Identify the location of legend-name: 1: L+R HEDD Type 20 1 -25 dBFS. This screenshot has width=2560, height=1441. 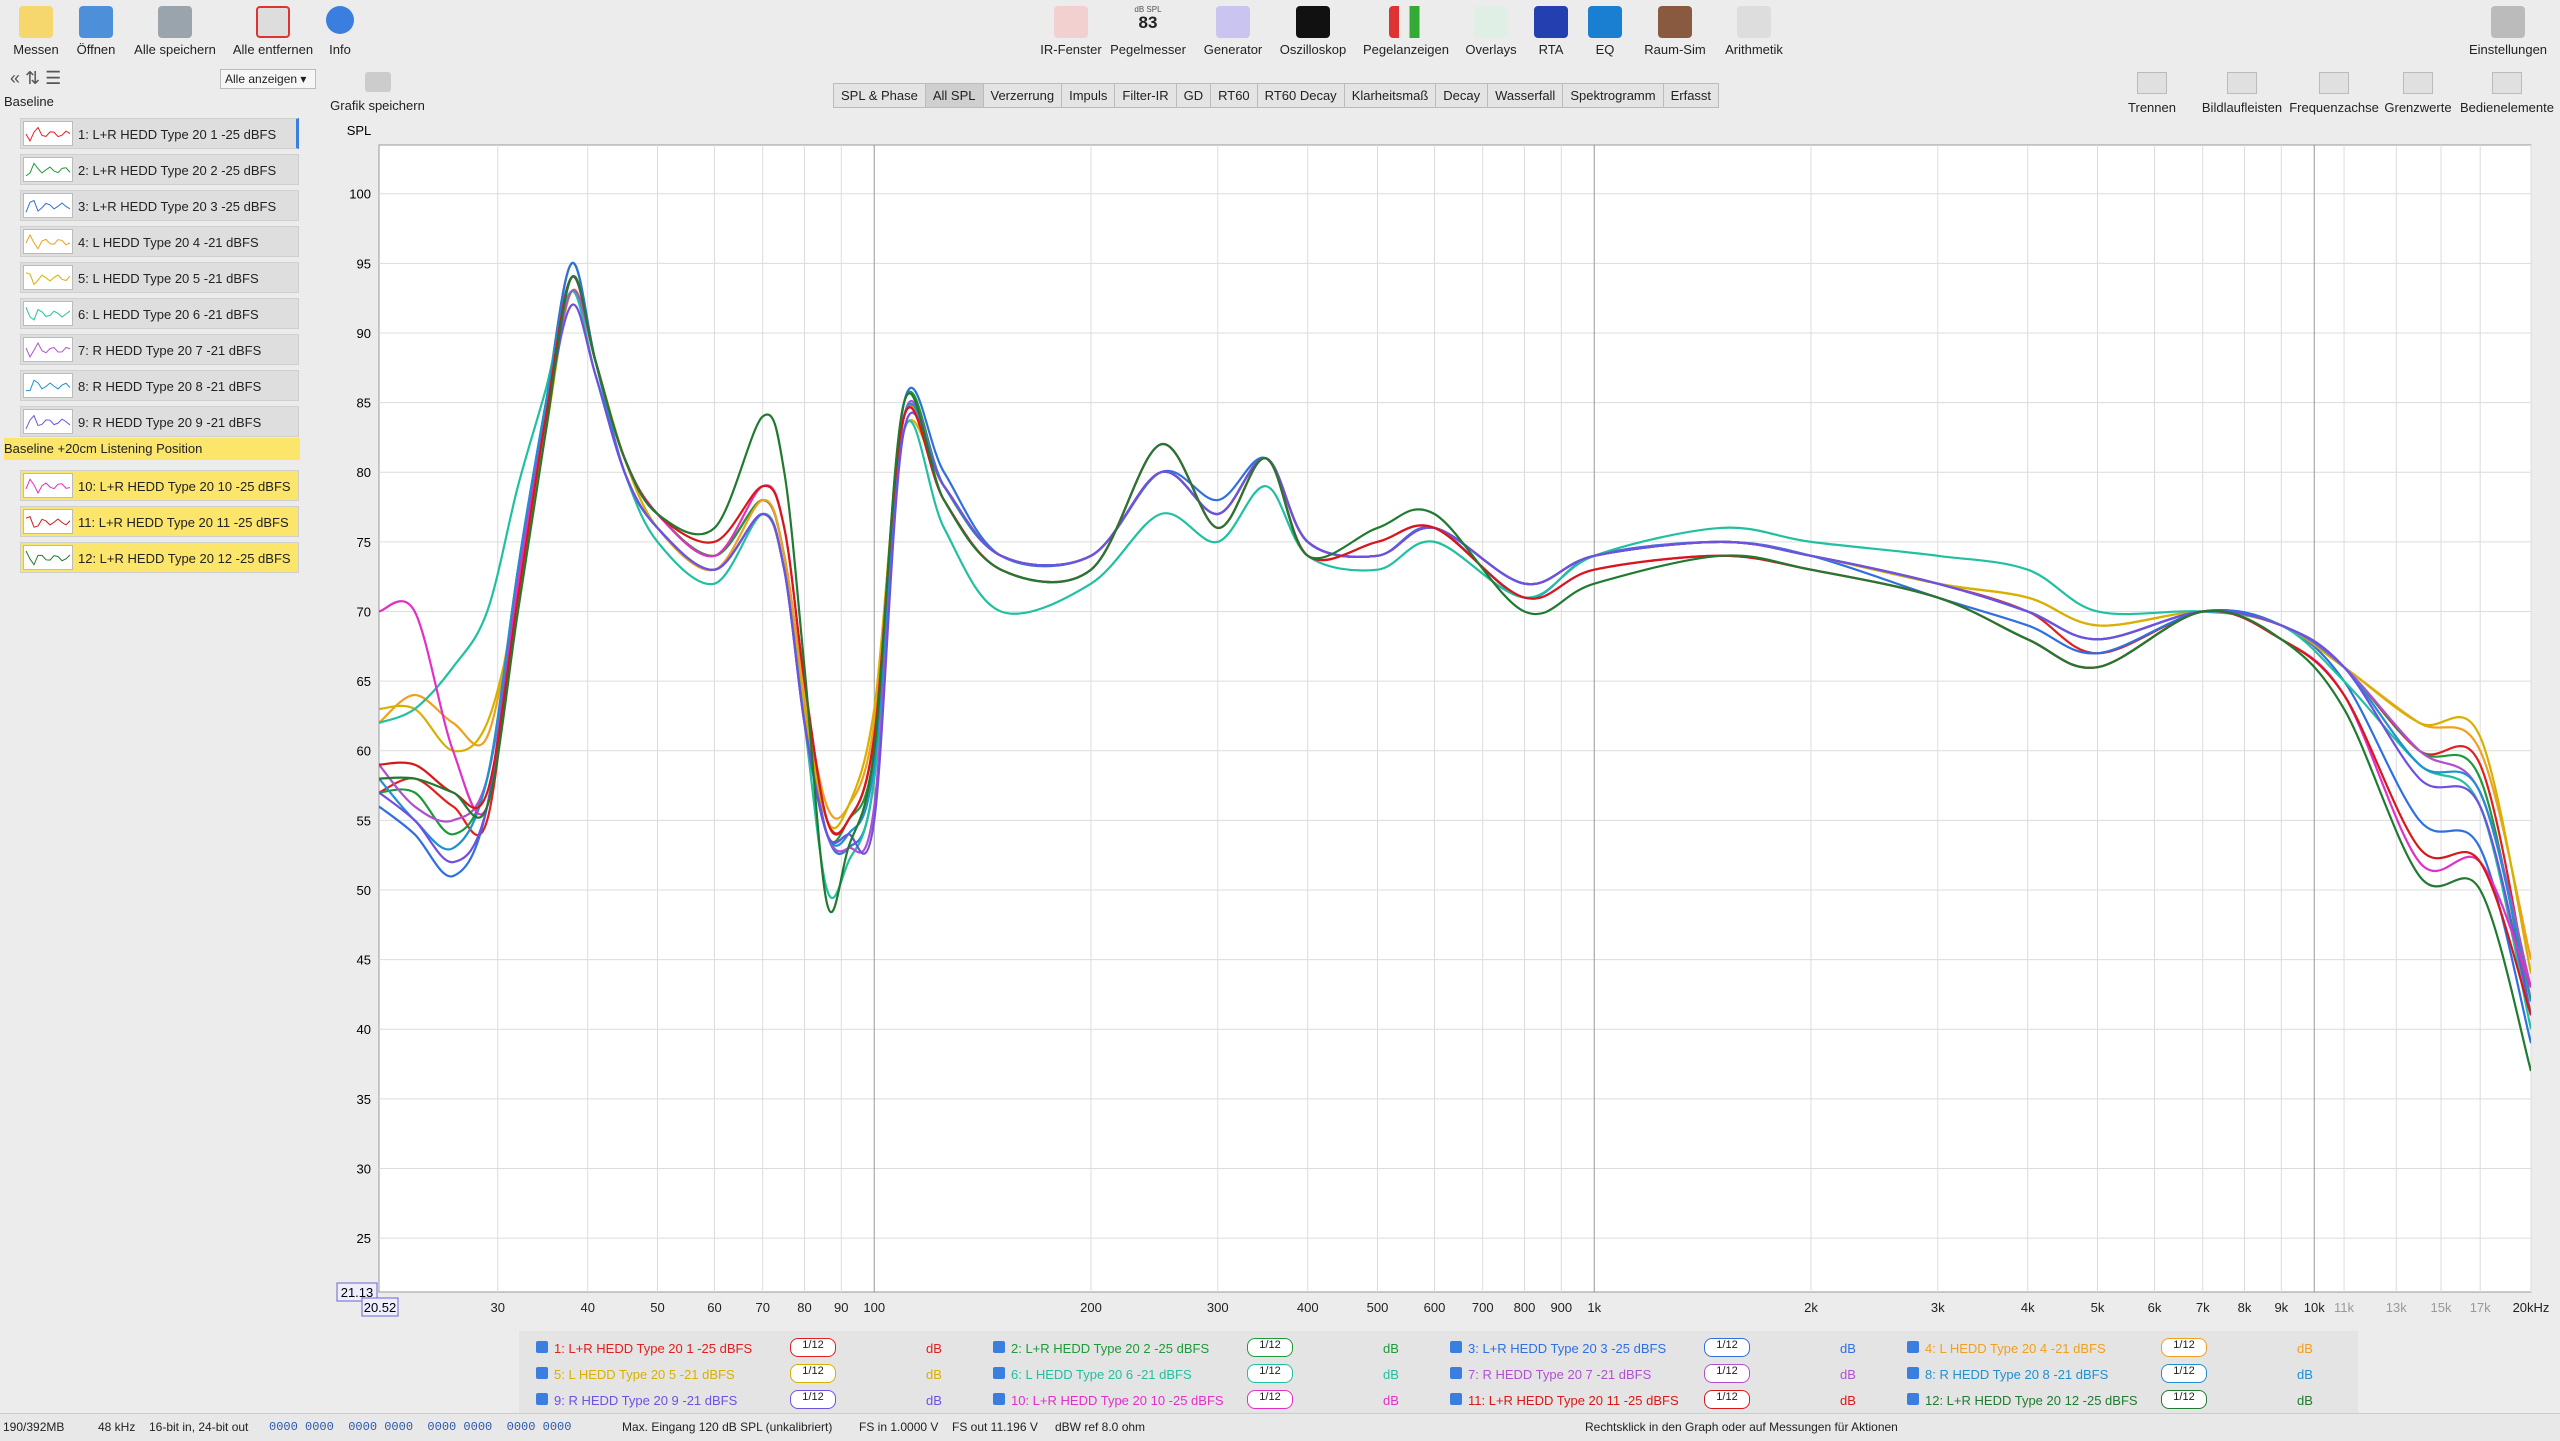
(653, 1348).